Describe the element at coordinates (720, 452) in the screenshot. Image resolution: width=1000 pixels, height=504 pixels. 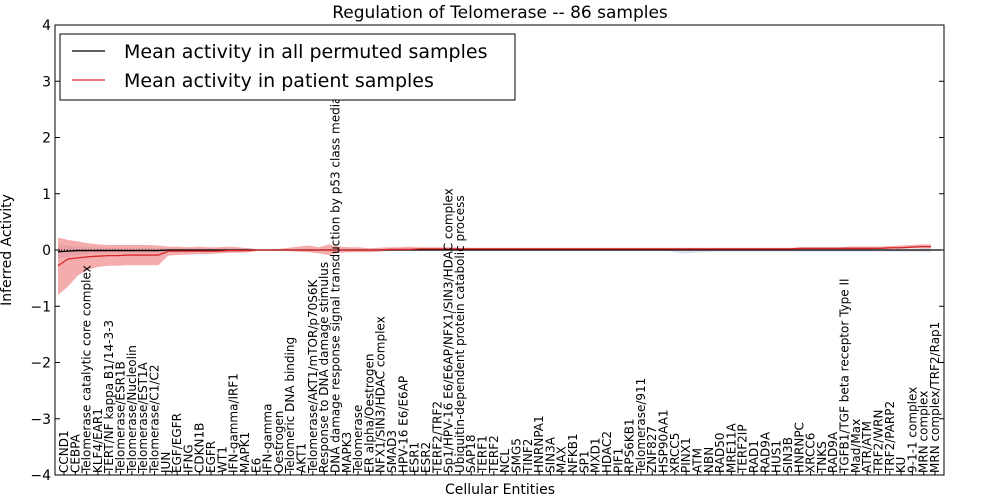
I see `x-tick-label: RAD50` at that location.